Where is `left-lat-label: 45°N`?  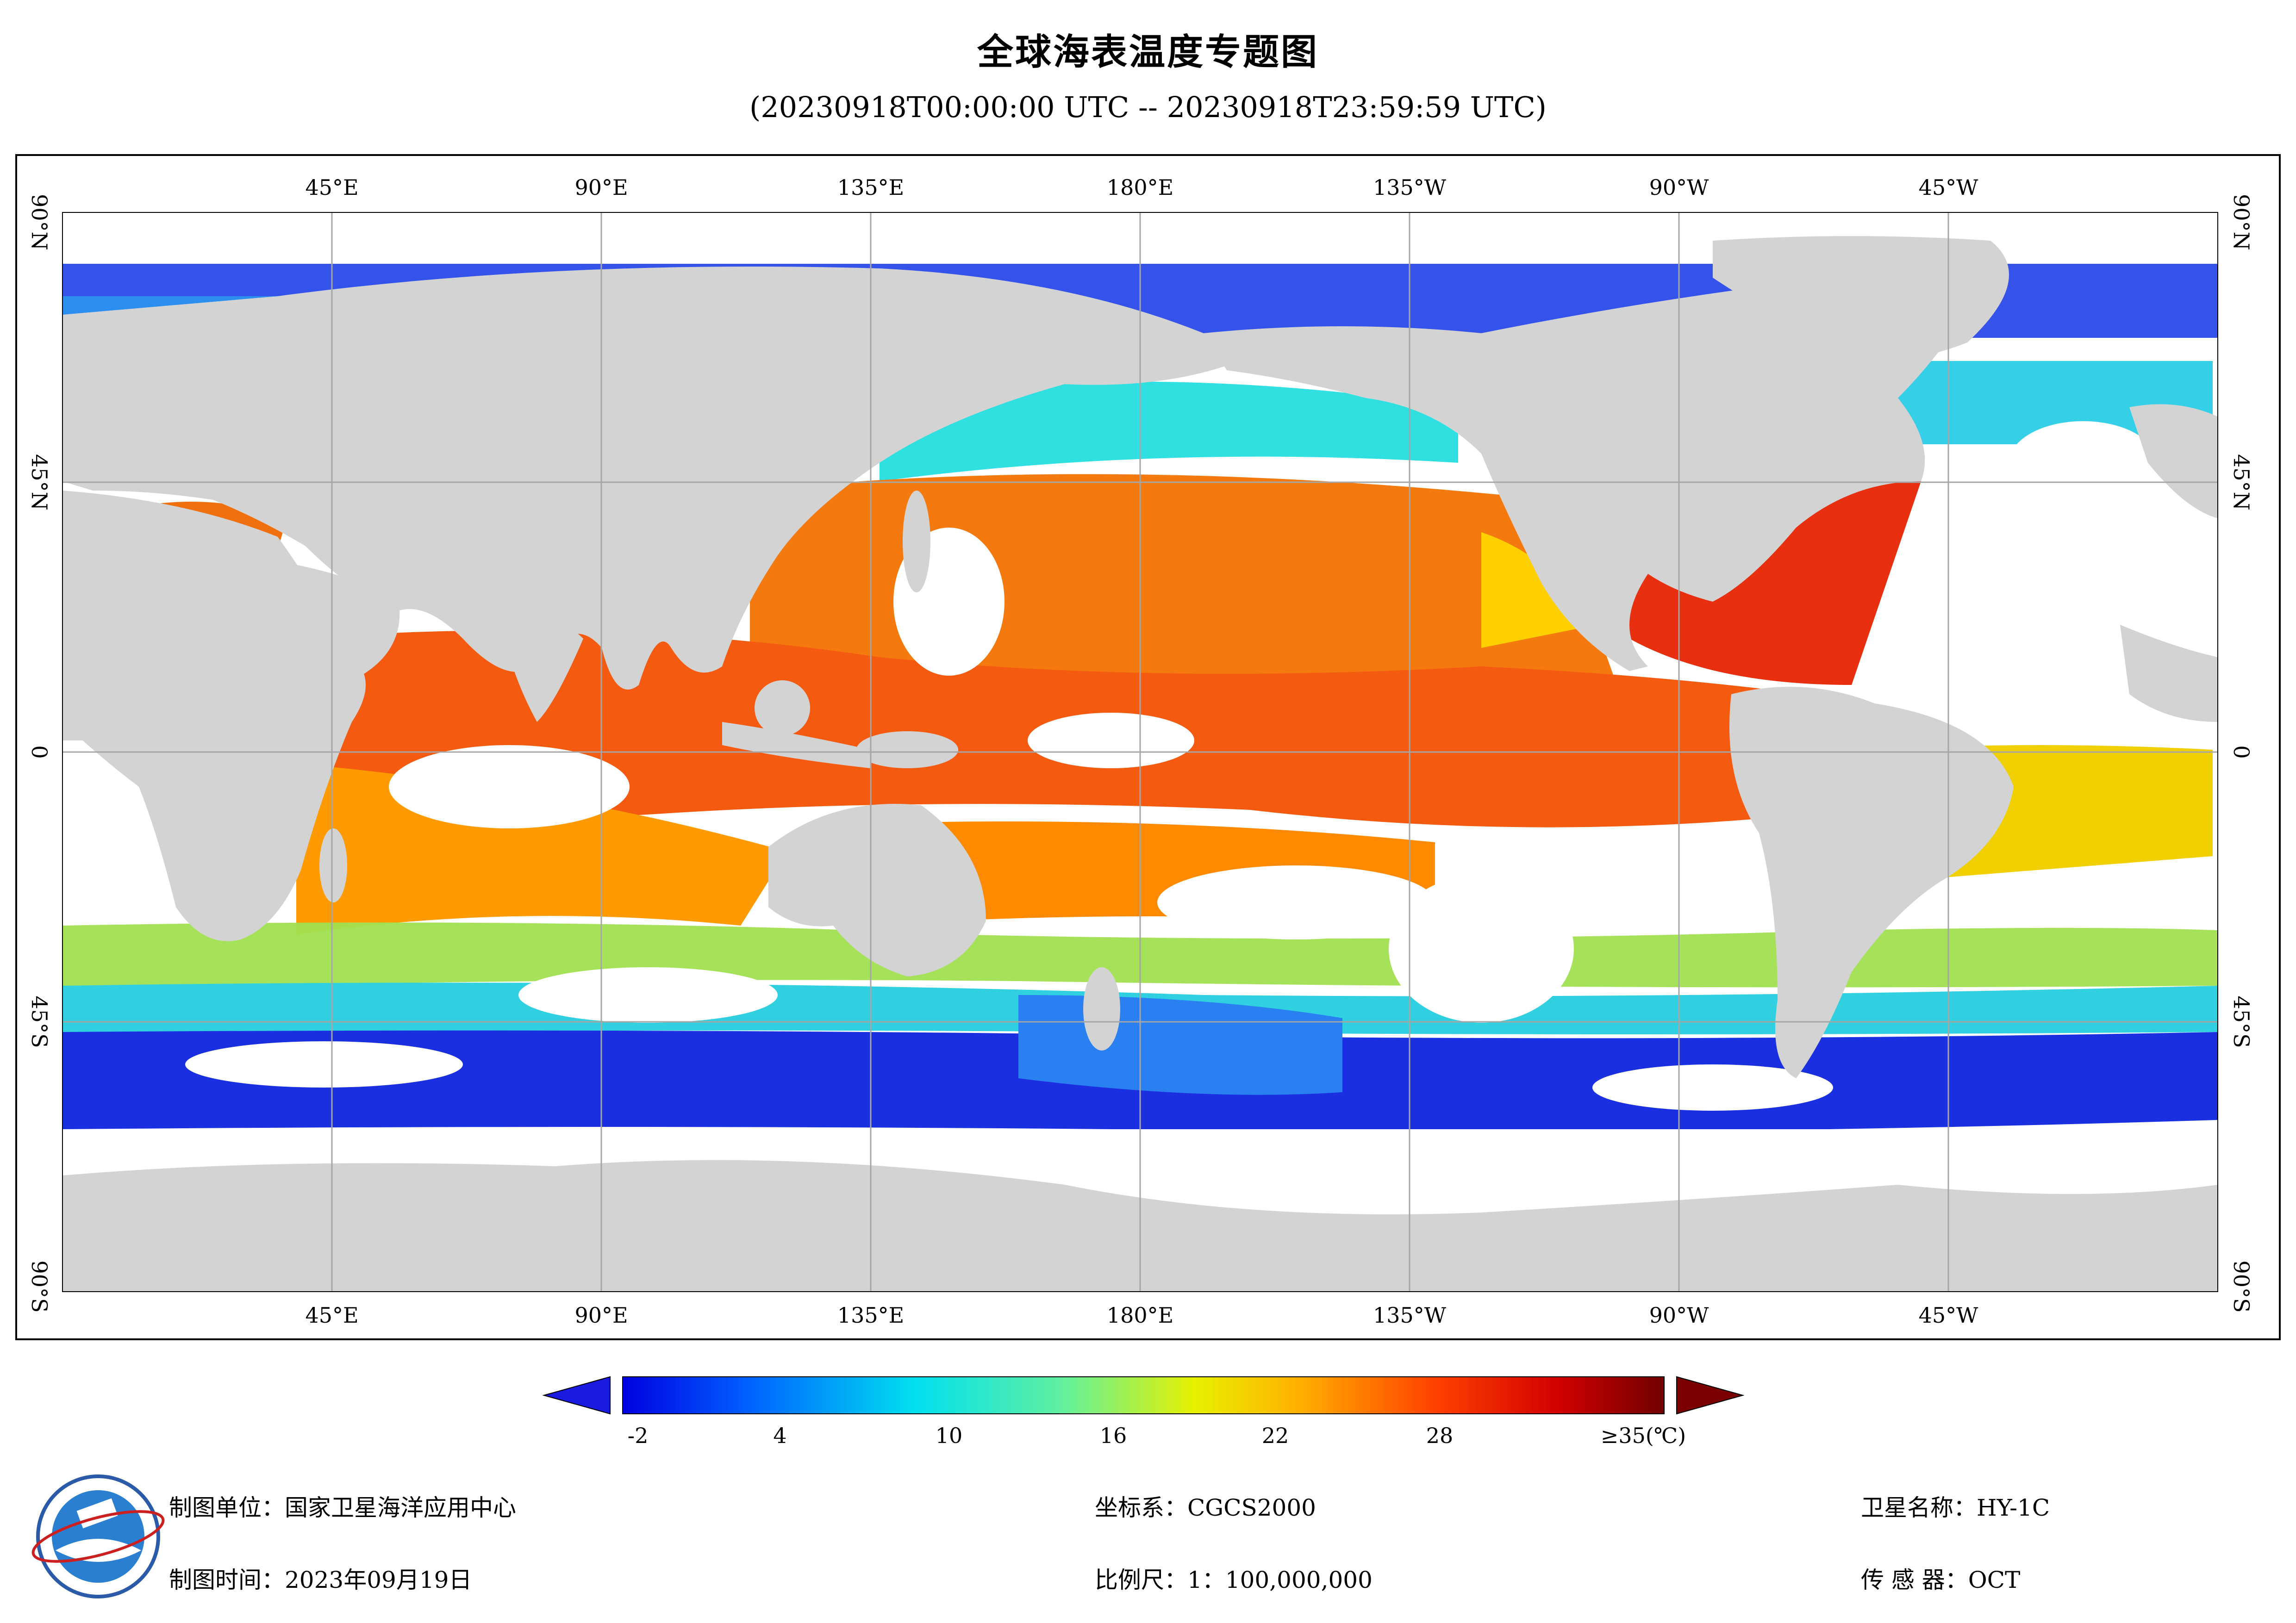
left-lat-label: 45°N is located at coordinates (39, 482).